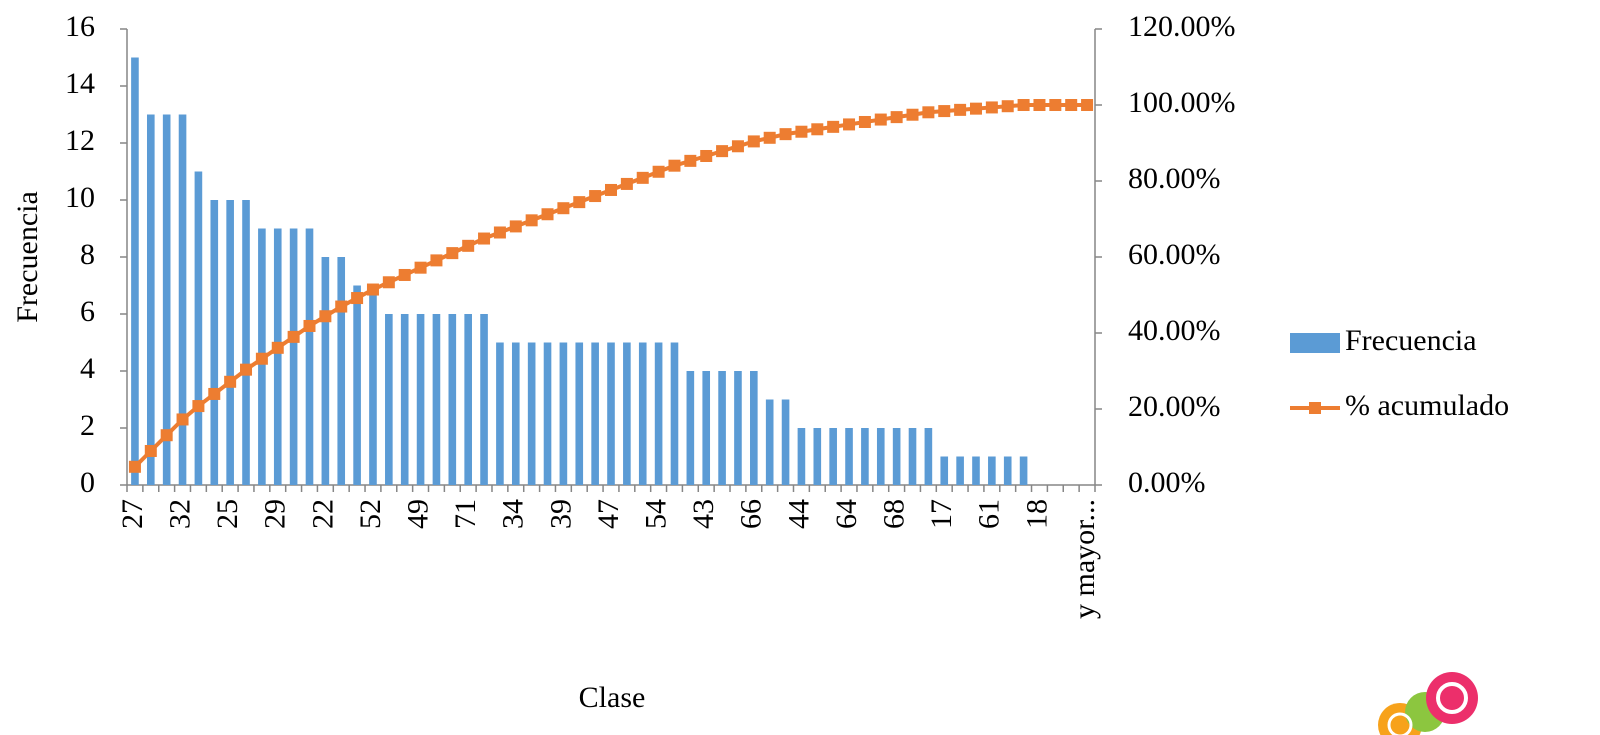 This screenshot has height=735, width=1600. Describe the element at coordinates (132, 514) in the screenshot. I see `x-tick-label: 27` at that location.